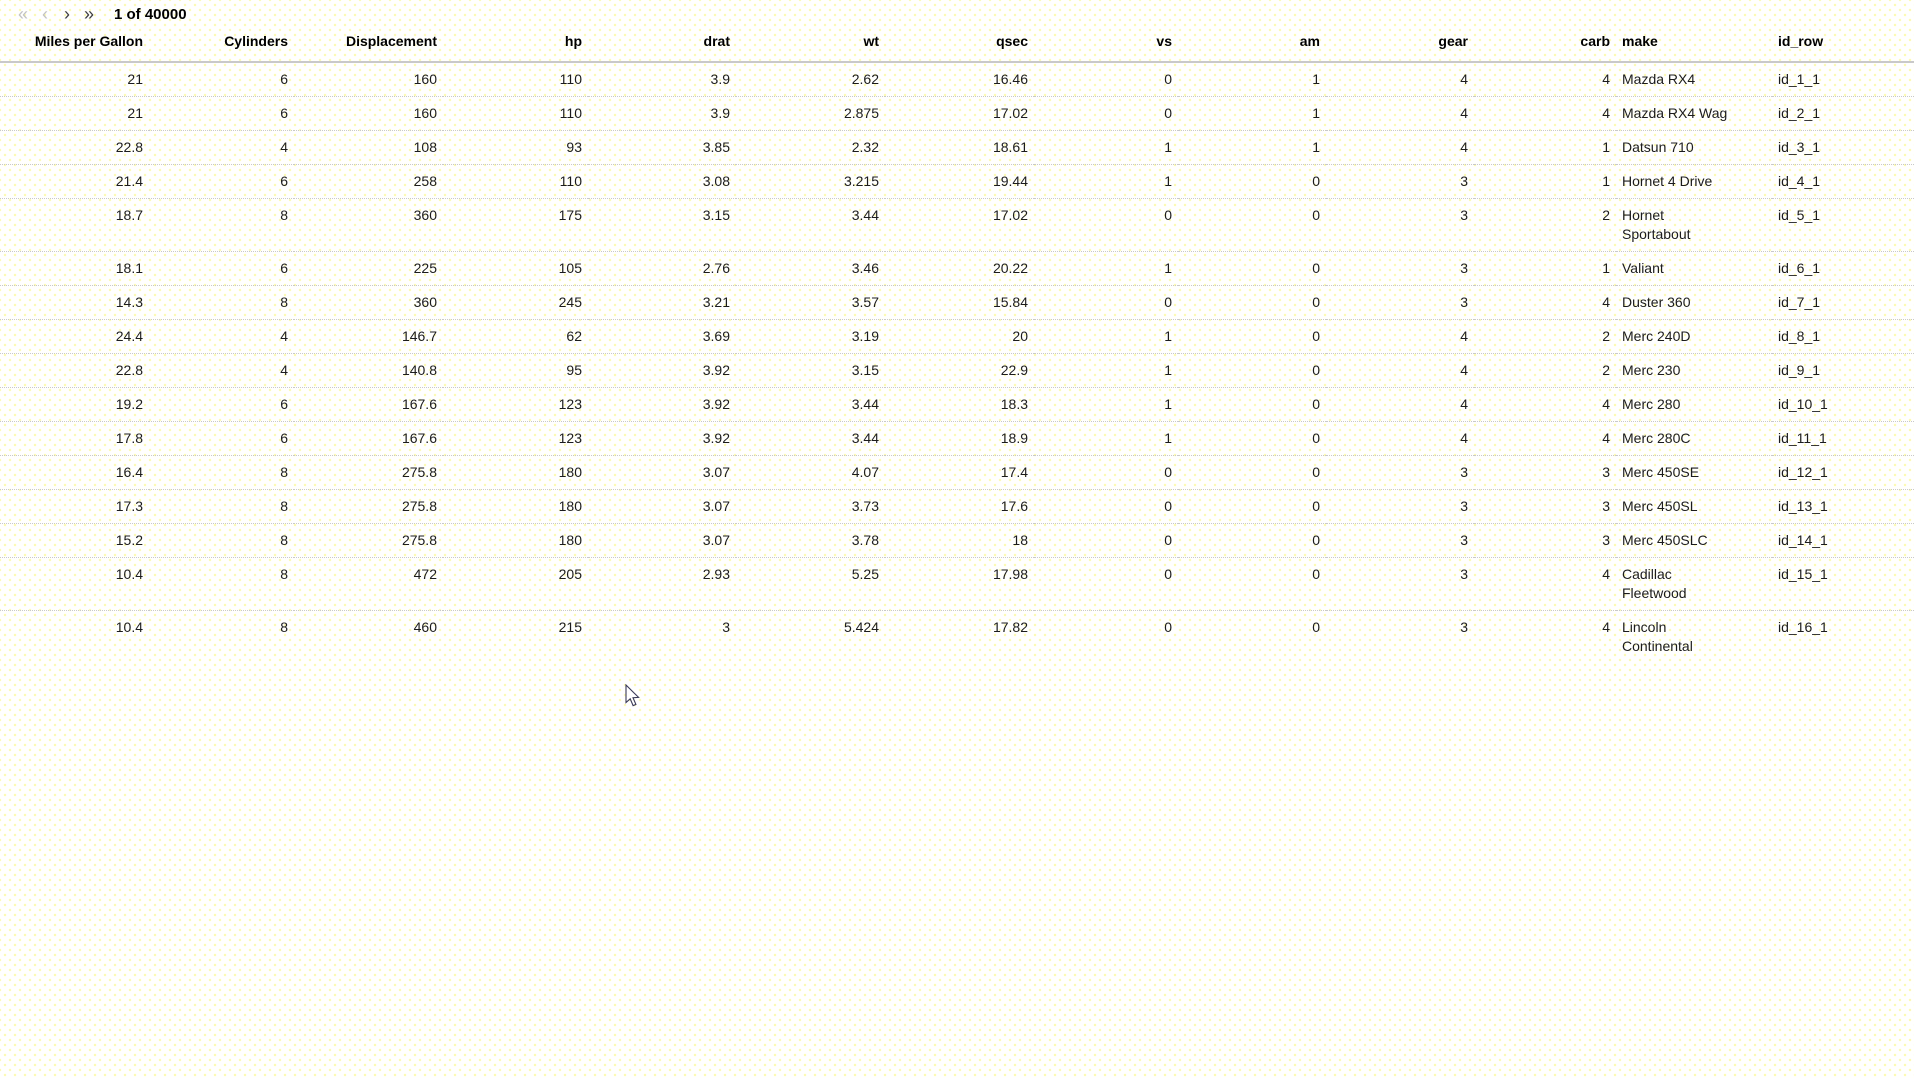 The height and width of the screenshot is (1078, 1914). I want to click on cell-id_row: id_6_1, so click(1843, 268).